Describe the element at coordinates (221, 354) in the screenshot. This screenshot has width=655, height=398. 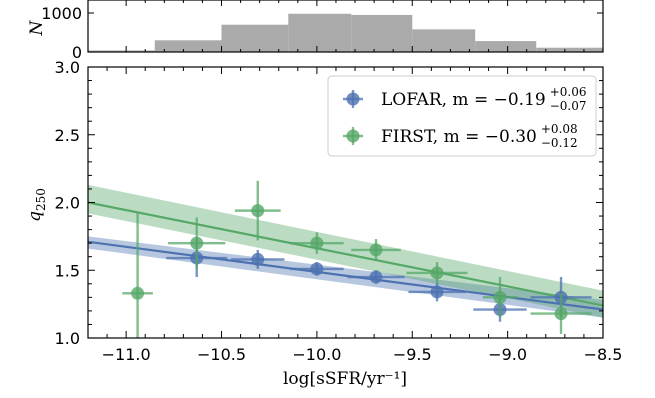
I see `x-tick-label: −10.5` at that location.